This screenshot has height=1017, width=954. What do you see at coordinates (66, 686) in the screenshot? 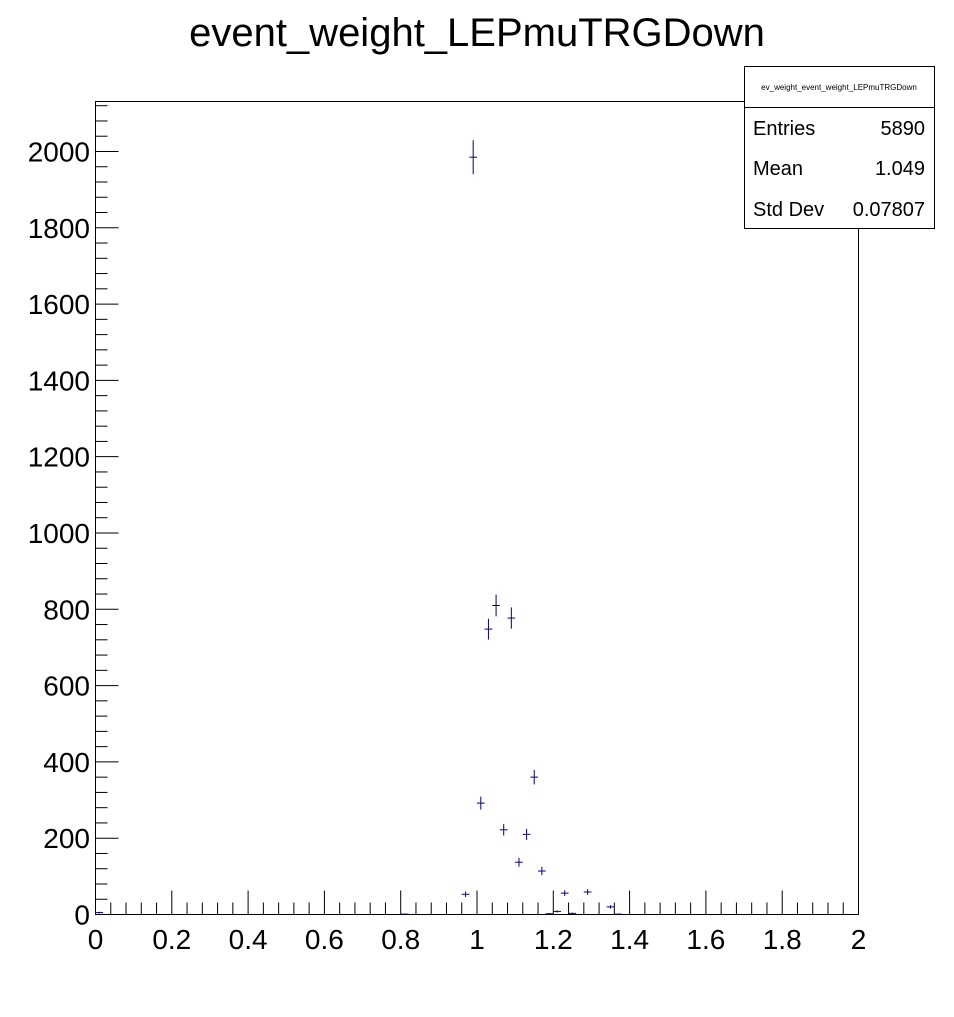
I see `y-tick-label: 600` at bounding box center [66, 686].